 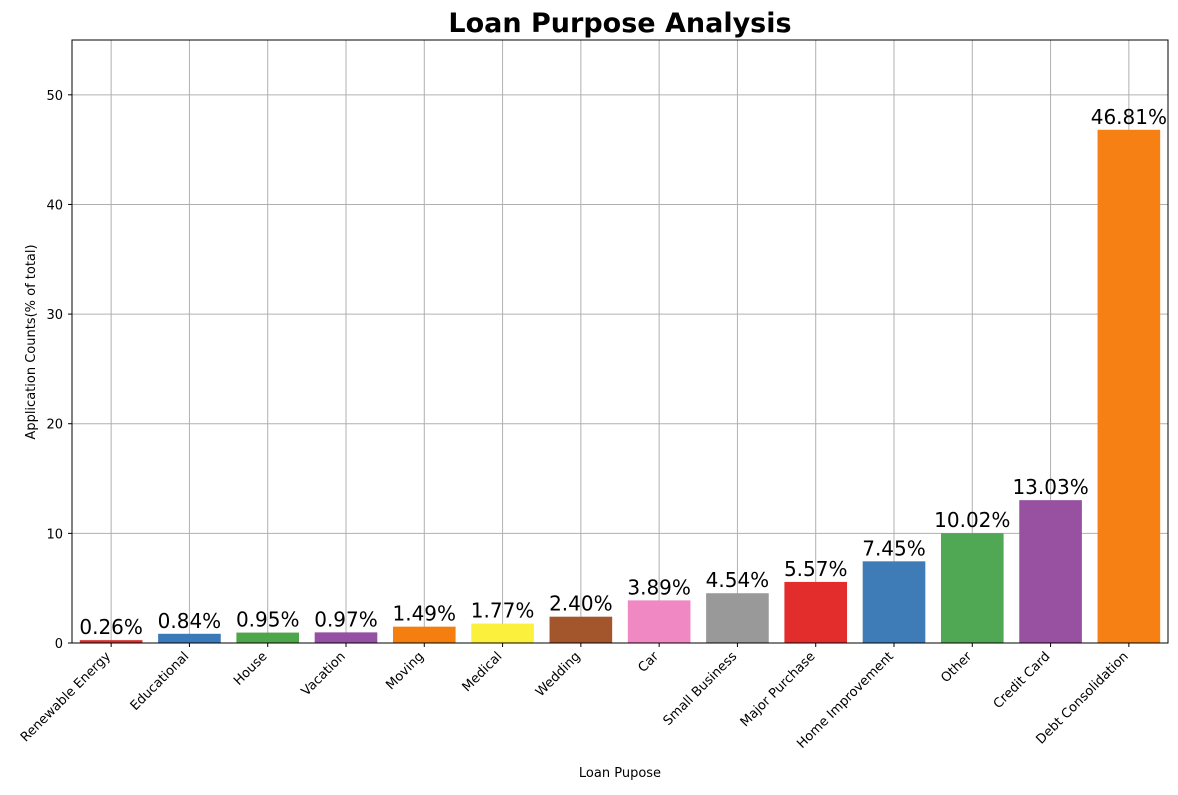 I want to click on x-tick-label: Moving, so click(x=405, y=671).